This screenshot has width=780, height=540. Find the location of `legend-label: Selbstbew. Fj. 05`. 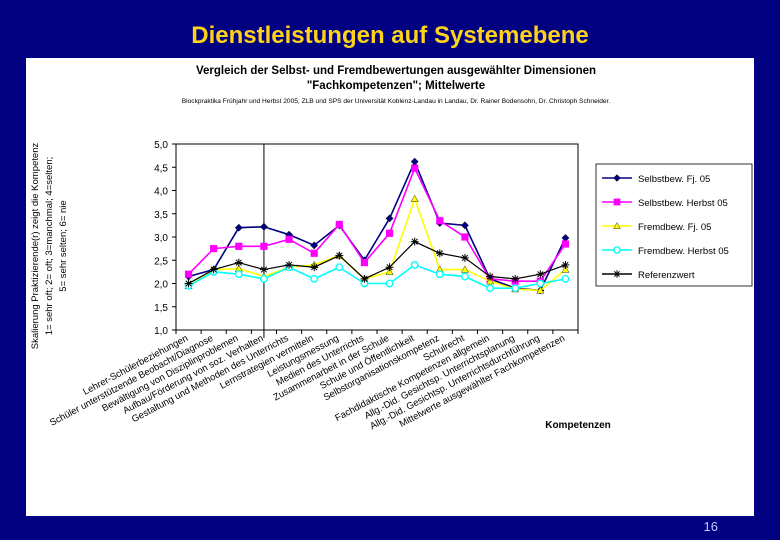

legend-label: Selbstbew. Fj. 05 is located at coordinates (674, 179).